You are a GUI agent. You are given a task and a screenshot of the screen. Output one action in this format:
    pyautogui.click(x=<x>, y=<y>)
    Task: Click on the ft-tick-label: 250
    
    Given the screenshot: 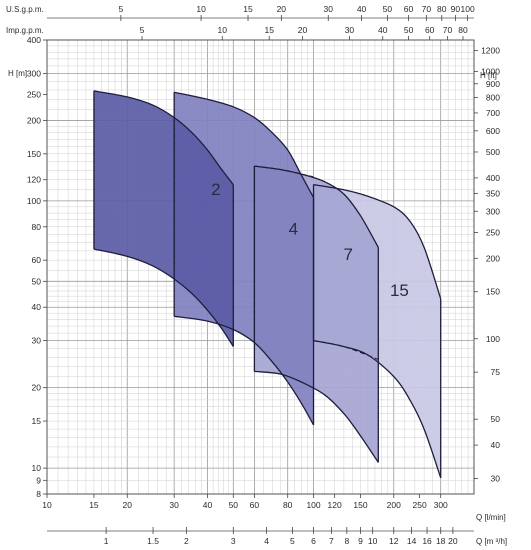 What is the action you would take?
    pyautogui.click(x=493, y=232)
    